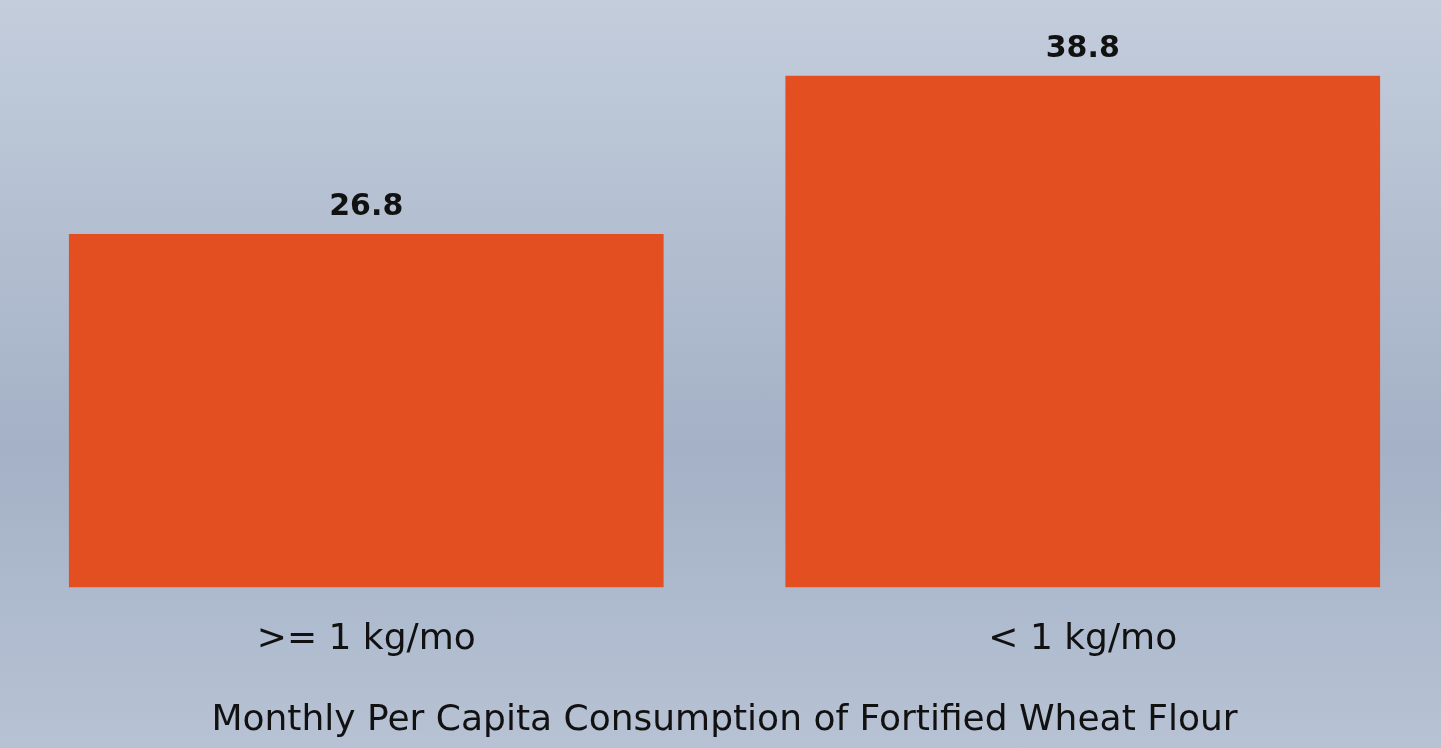 The width and height of the screenshot is (1441, 748). What do you see at coordinates (1083, 636) in the screenshot?
I see `x-tick-label: < 1 kg/mo` at bounding box center [1083, 636].